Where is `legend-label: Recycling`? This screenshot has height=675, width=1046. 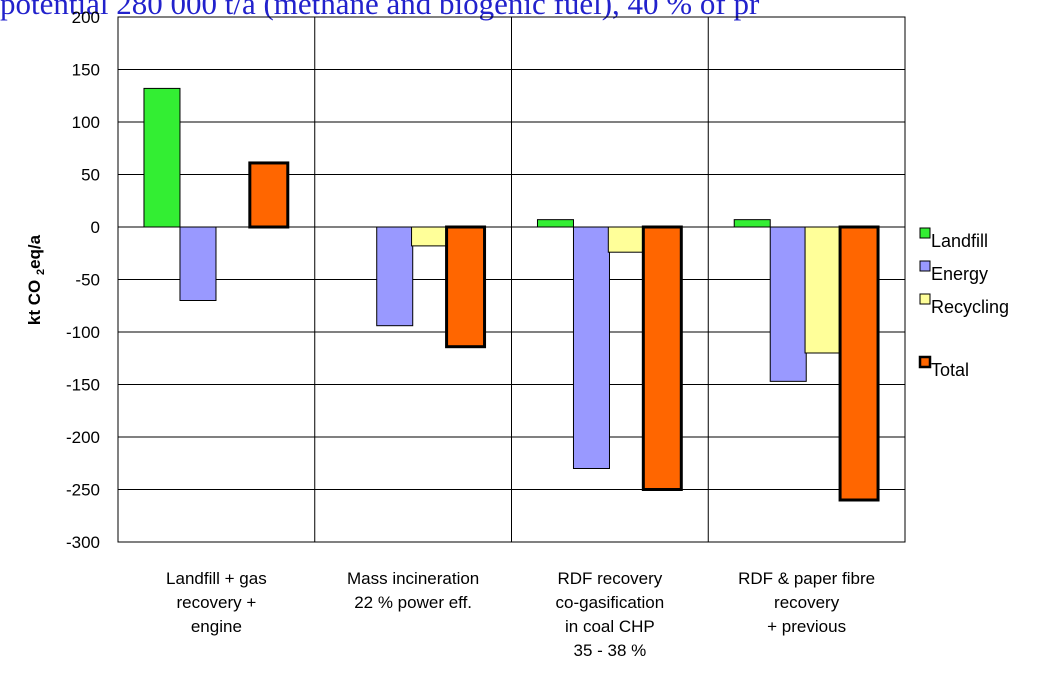 legend-label: Recycling is located at coordinates (970, 307).